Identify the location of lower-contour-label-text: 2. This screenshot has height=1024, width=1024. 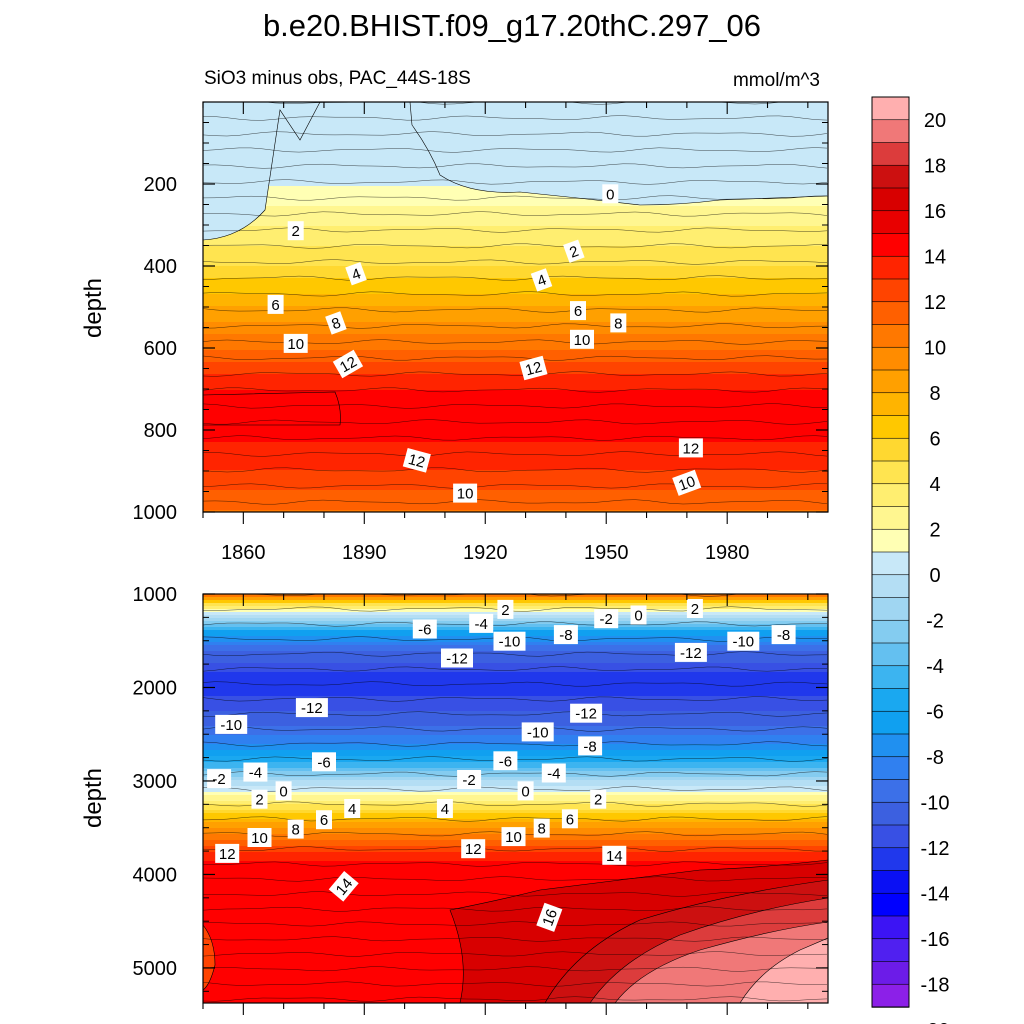
(505, 610).